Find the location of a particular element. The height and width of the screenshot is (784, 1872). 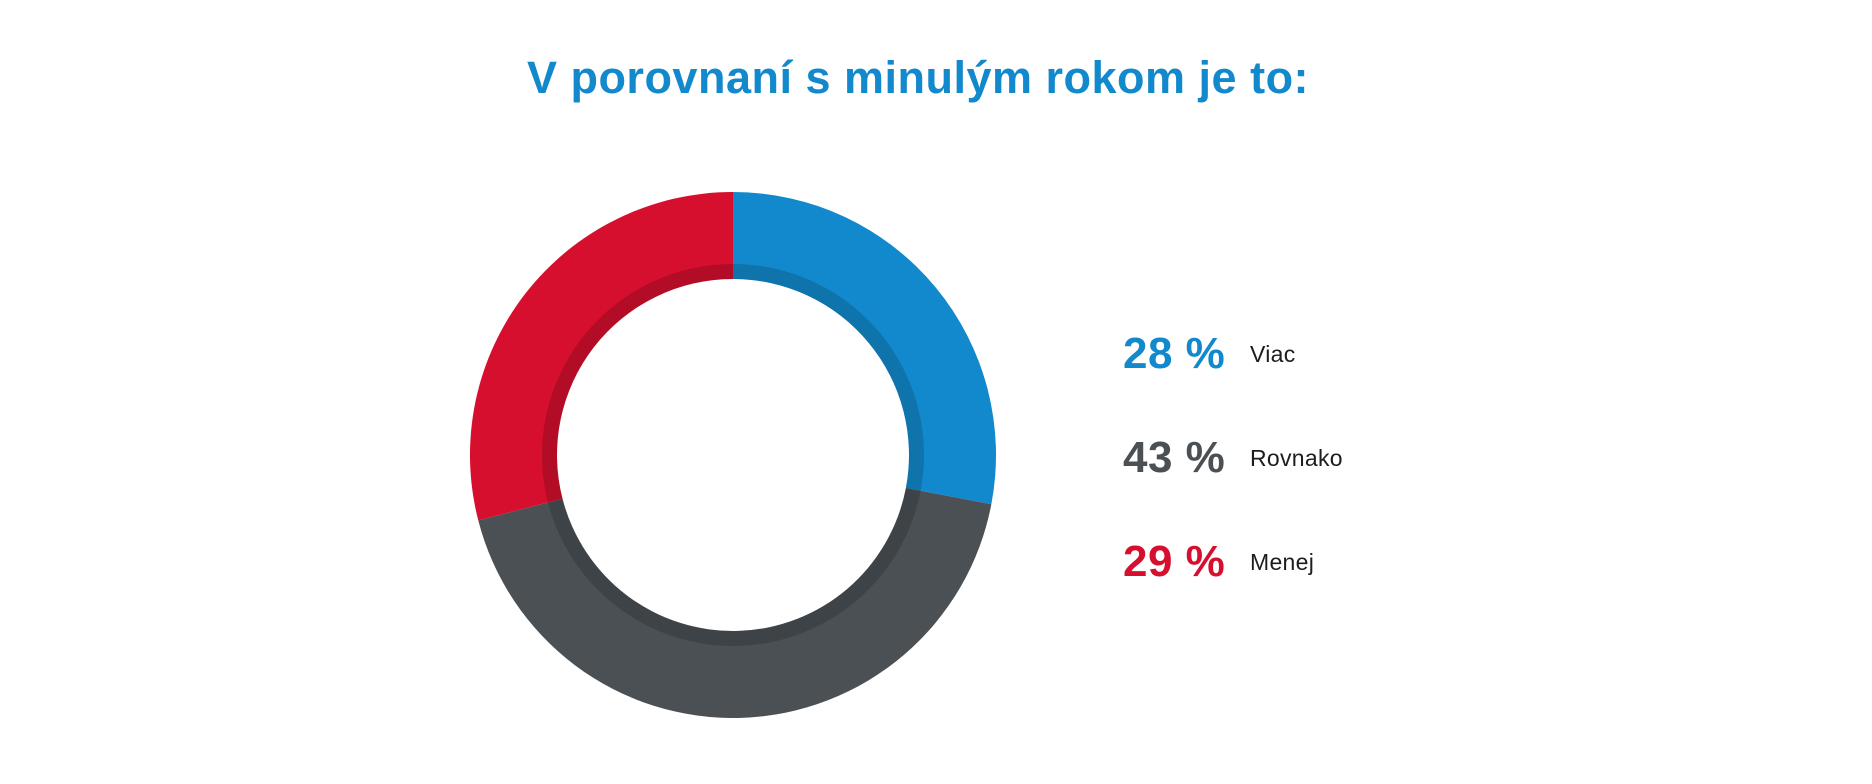

legend-label: Rovnako is located at coordinates (1296, 457).